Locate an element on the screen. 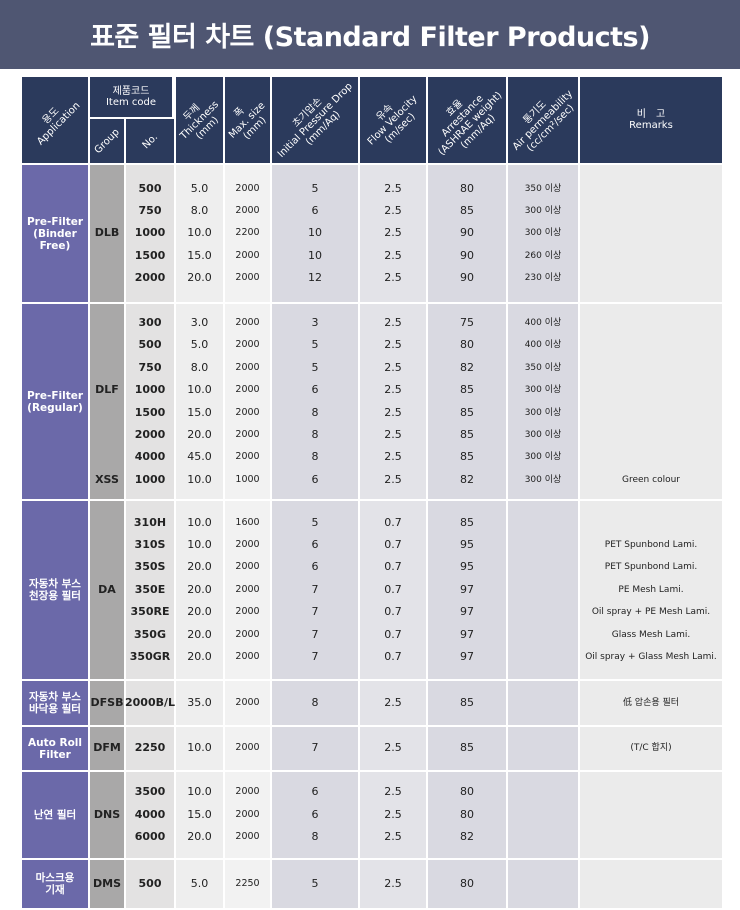 The image size is (740, 910). application-label: 난연 필터 is located at coordinates (55, 815).